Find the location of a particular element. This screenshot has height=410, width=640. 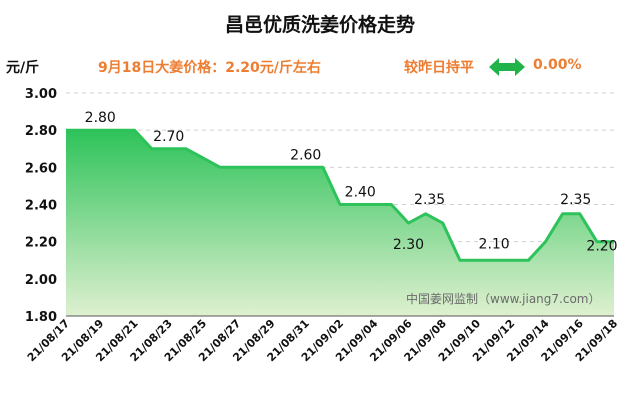

y-tick-label: 2.00 is located at coordinates (41, 280).